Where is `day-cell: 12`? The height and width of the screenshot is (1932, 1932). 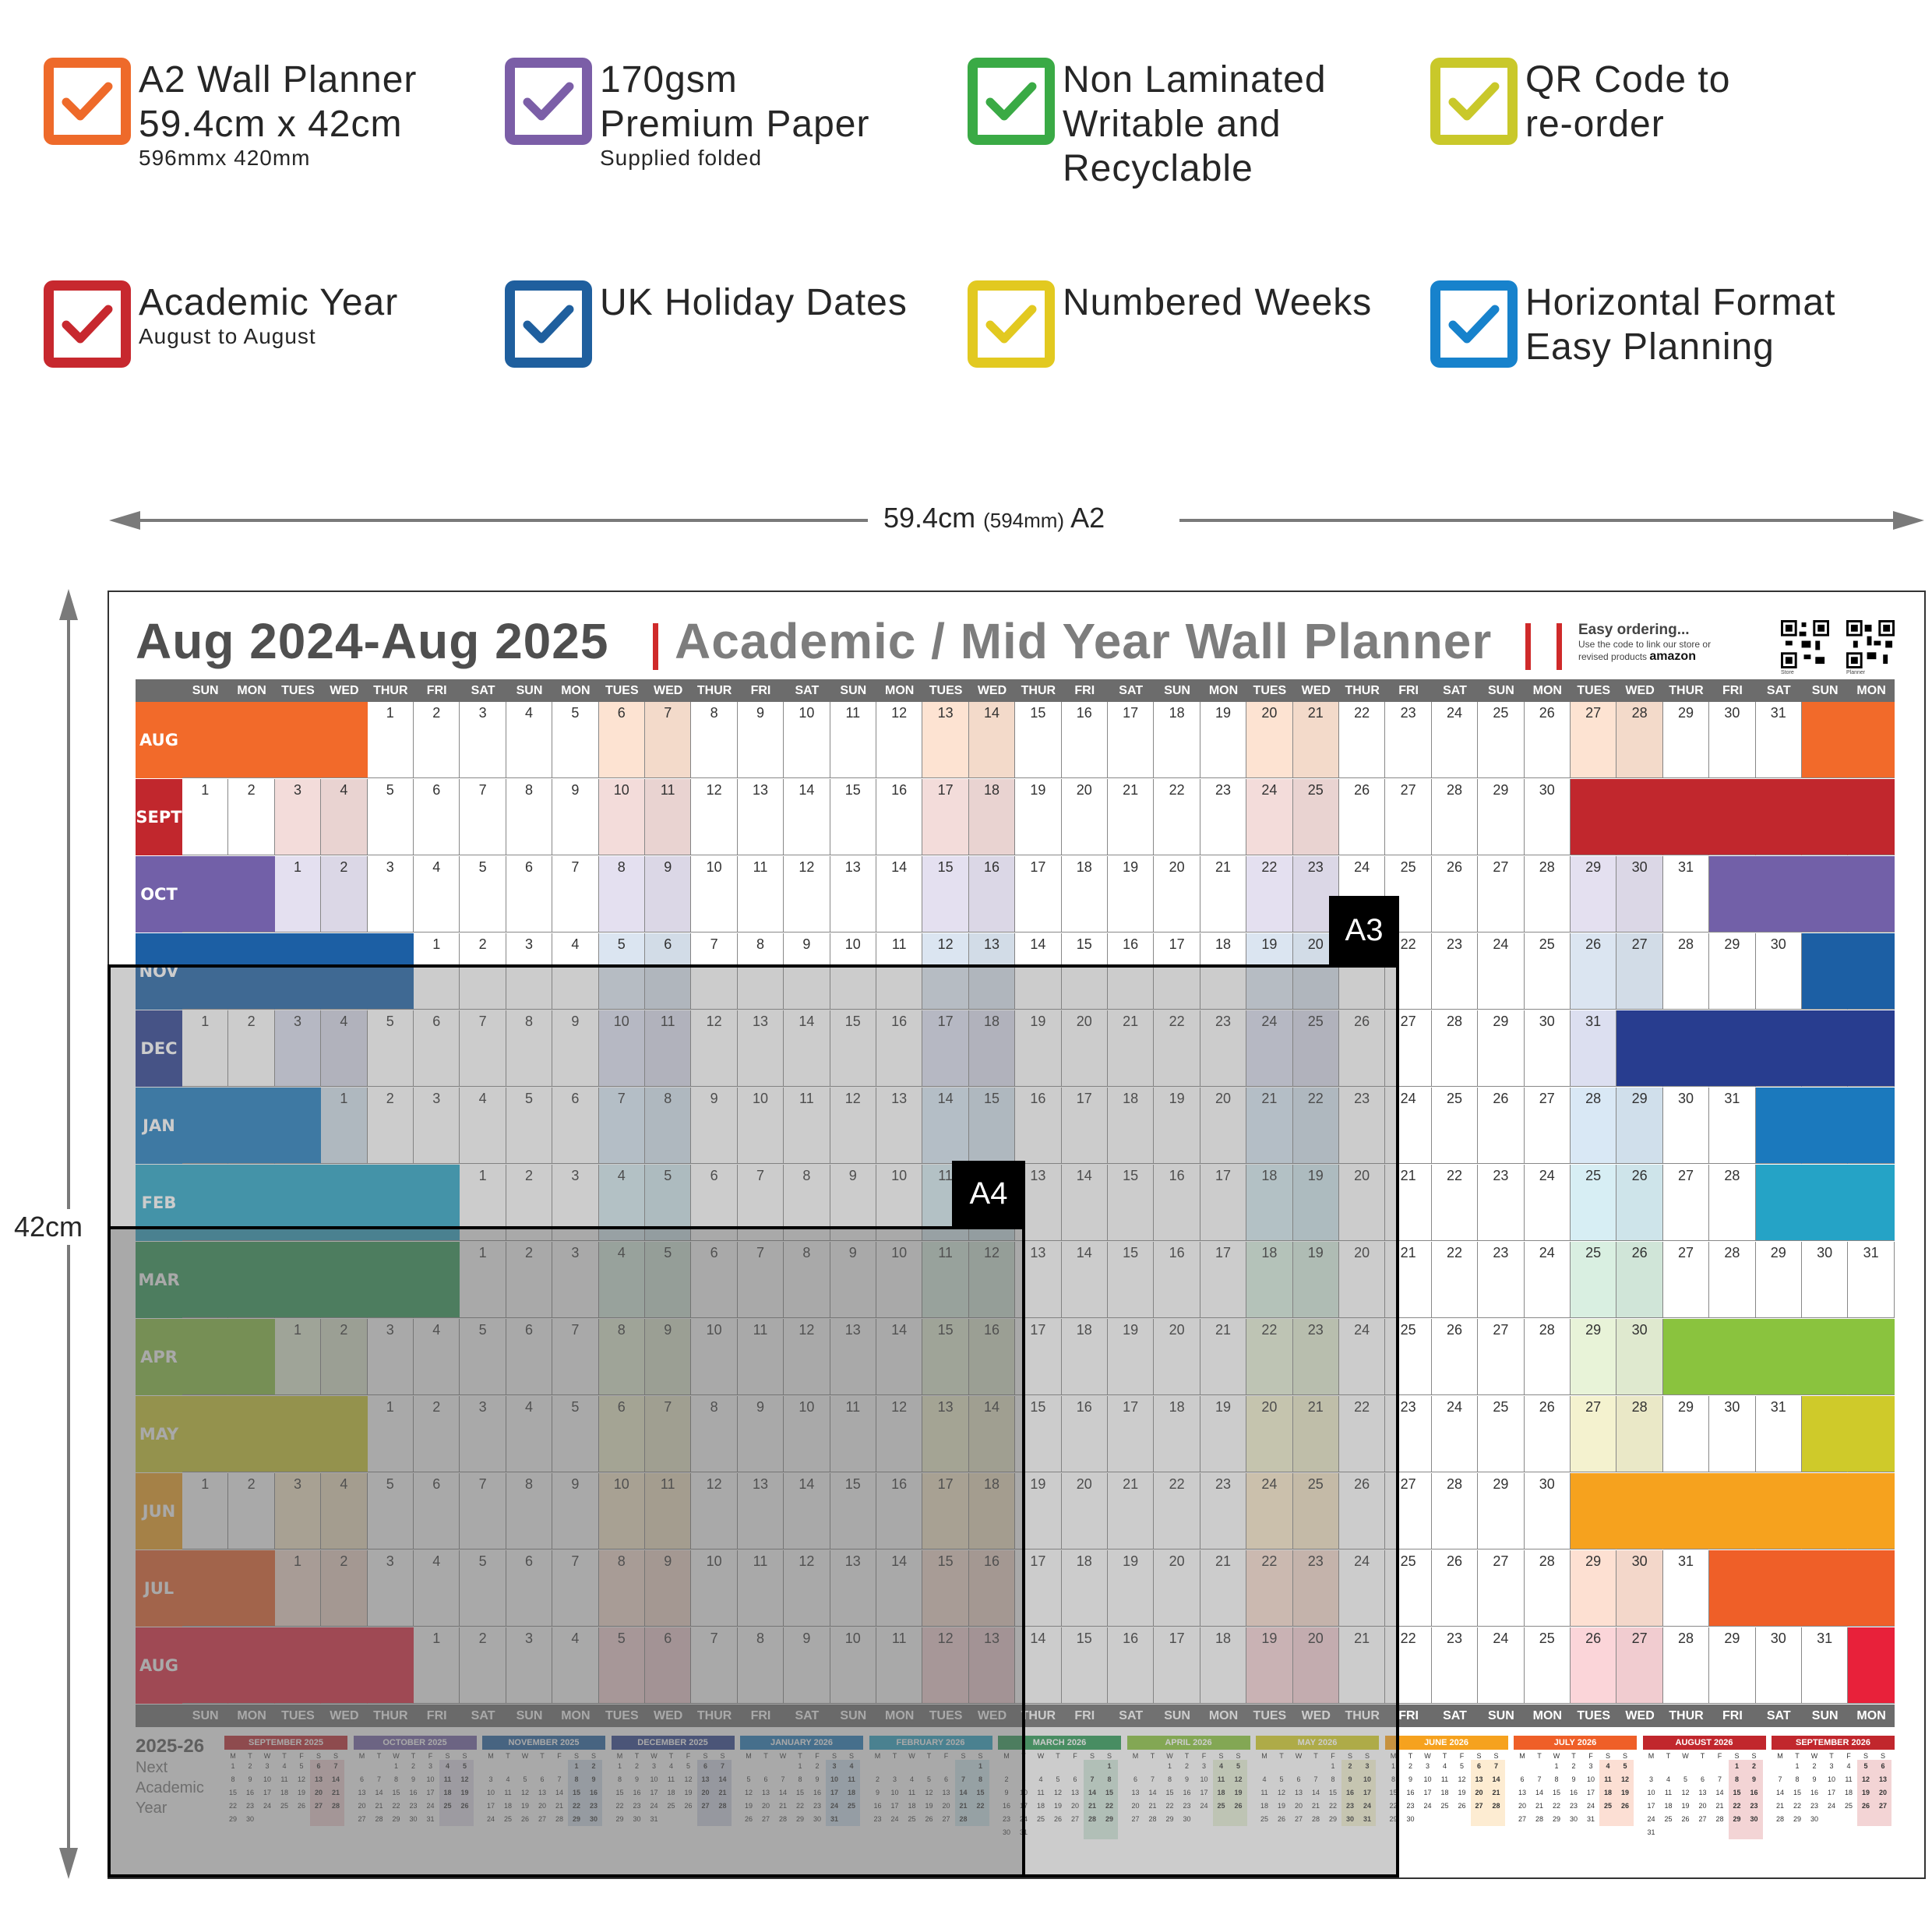
day-cell: 12 is located at coordinates (714, 1048).